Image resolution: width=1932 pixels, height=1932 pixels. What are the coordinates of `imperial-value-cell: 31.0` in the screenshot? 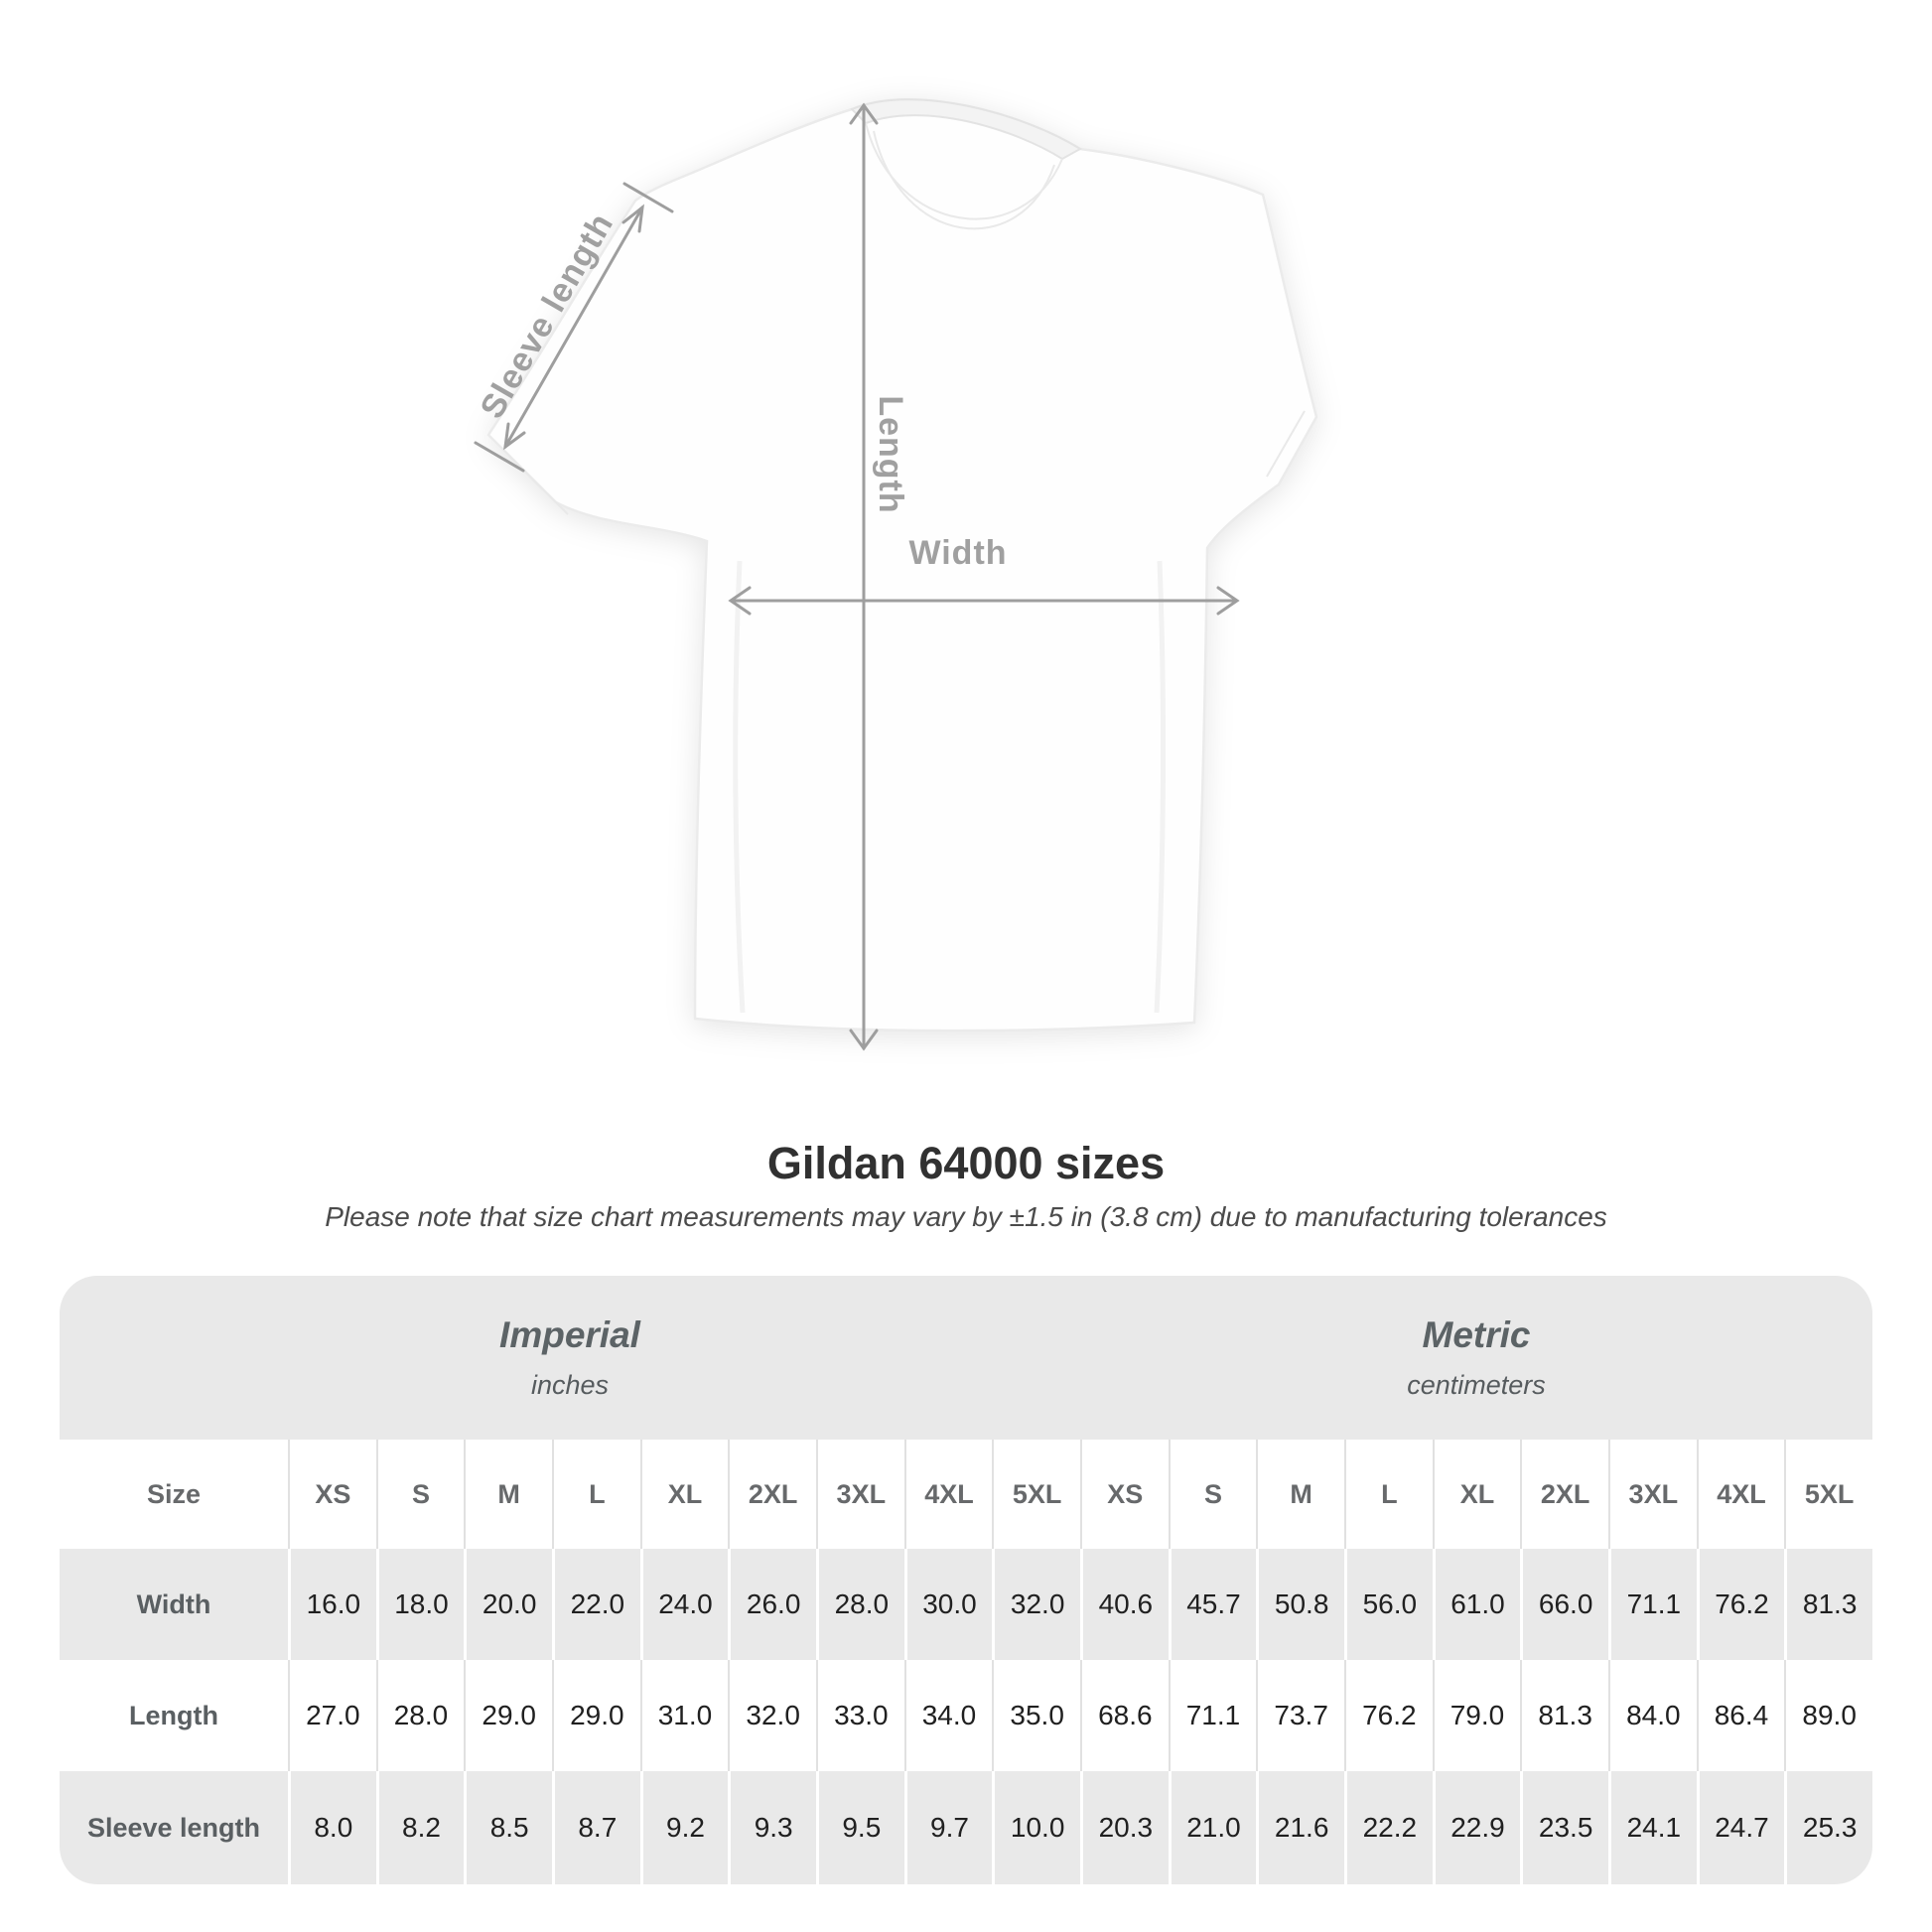 It's located at (684, 1716).